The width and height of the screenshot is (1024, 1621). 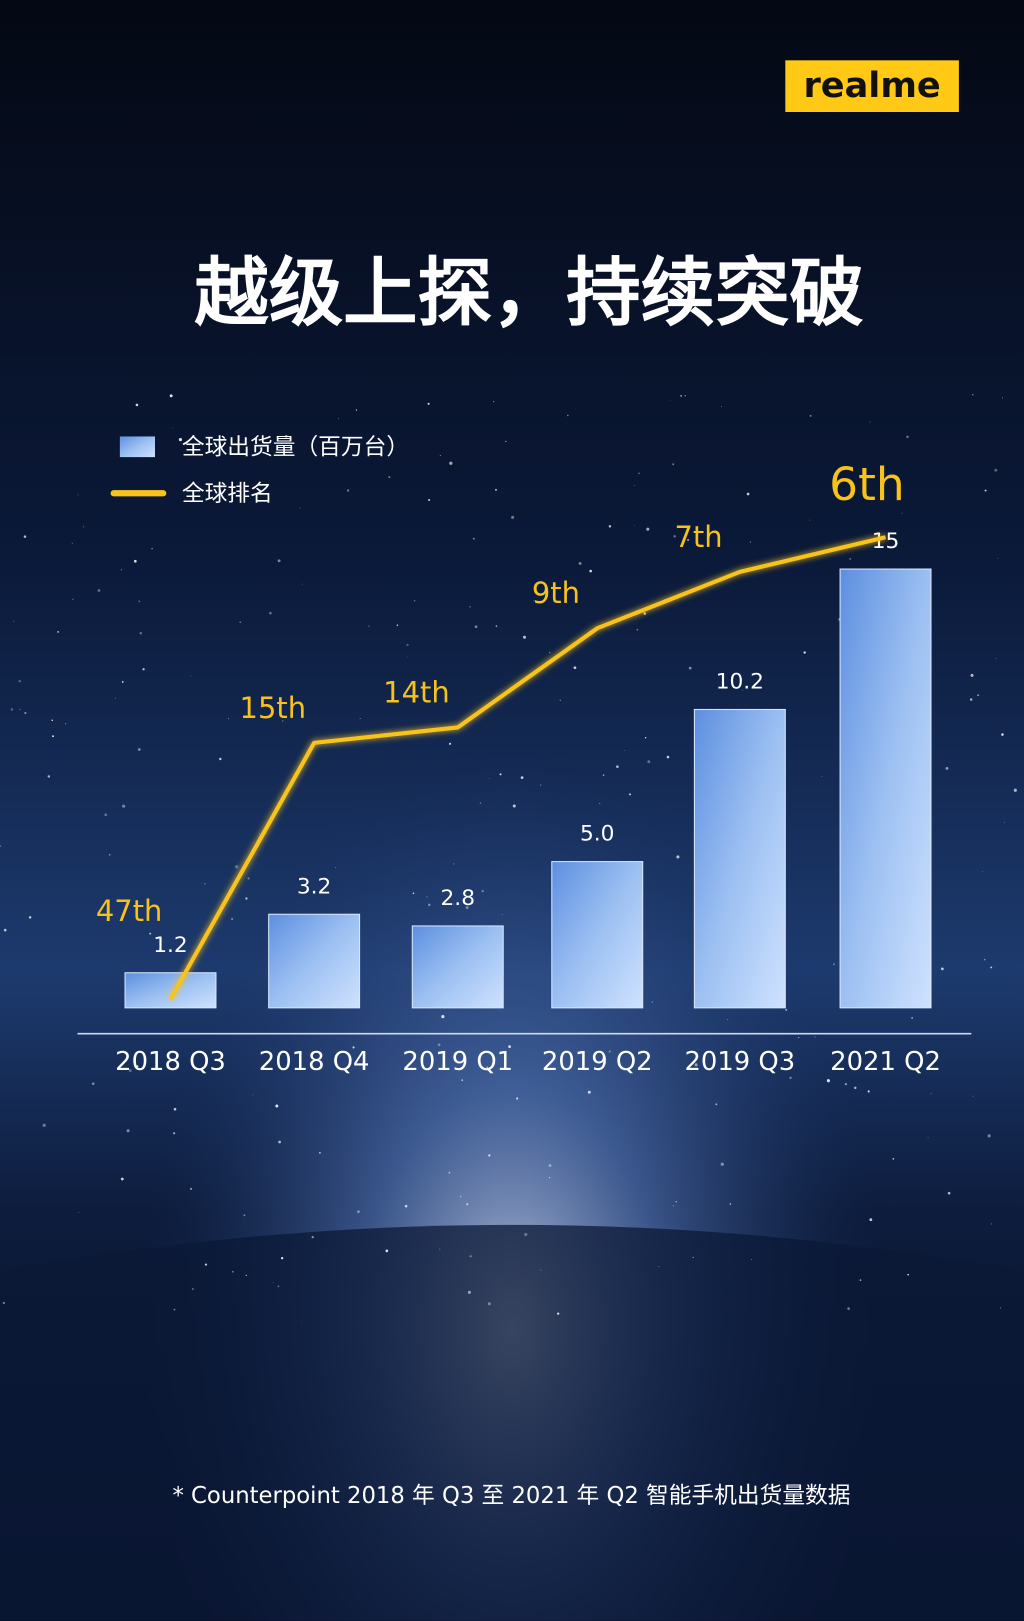 I want to click on rank-label: 7th, so click(x=698, y=537).